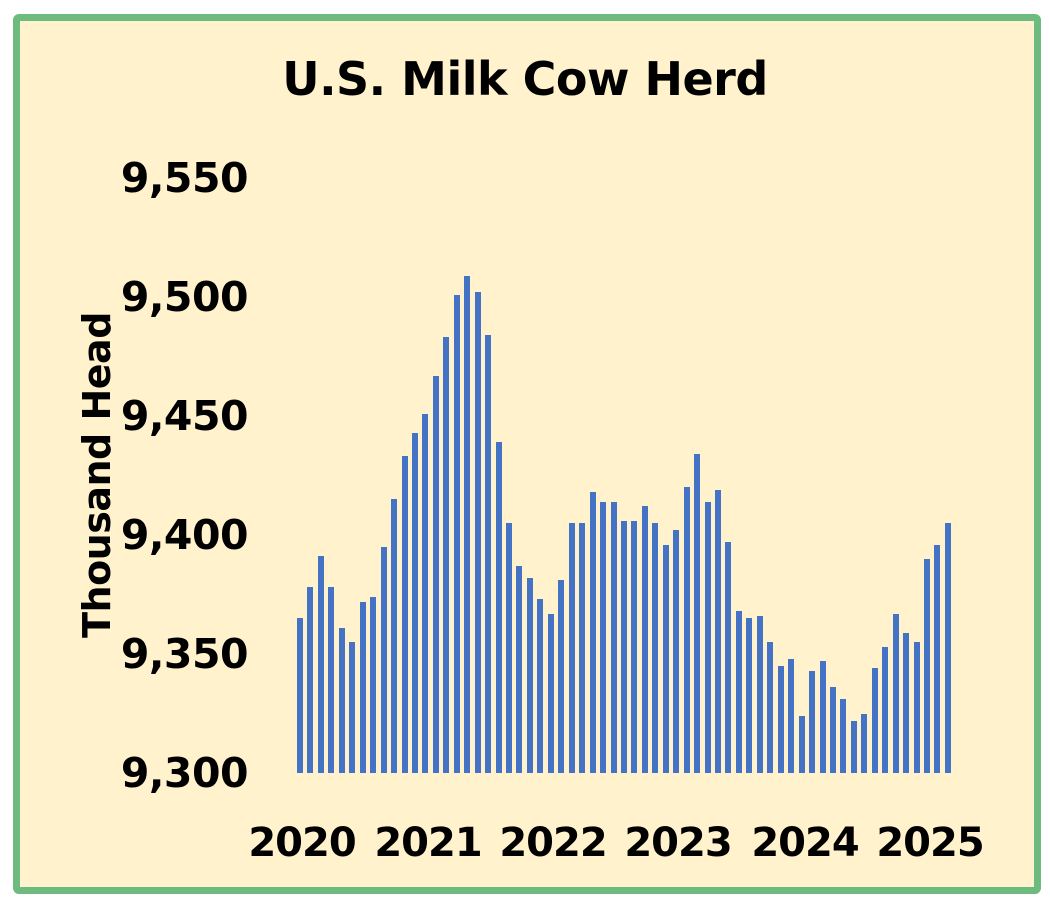  Describe the element at coordinates (553, 843) in the screenshot. I see `x-tick-label: 2022` at that location.